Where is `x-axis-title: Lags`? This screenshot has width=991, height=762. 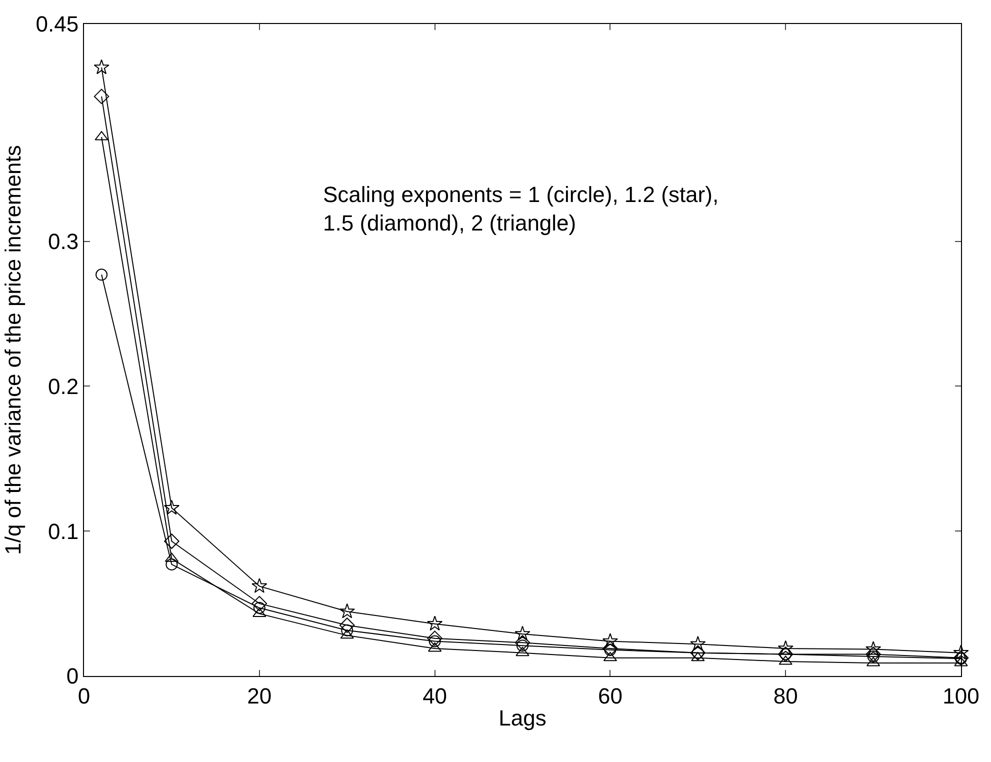 x-axis-title: Lags is located at coordinates (522, 717).